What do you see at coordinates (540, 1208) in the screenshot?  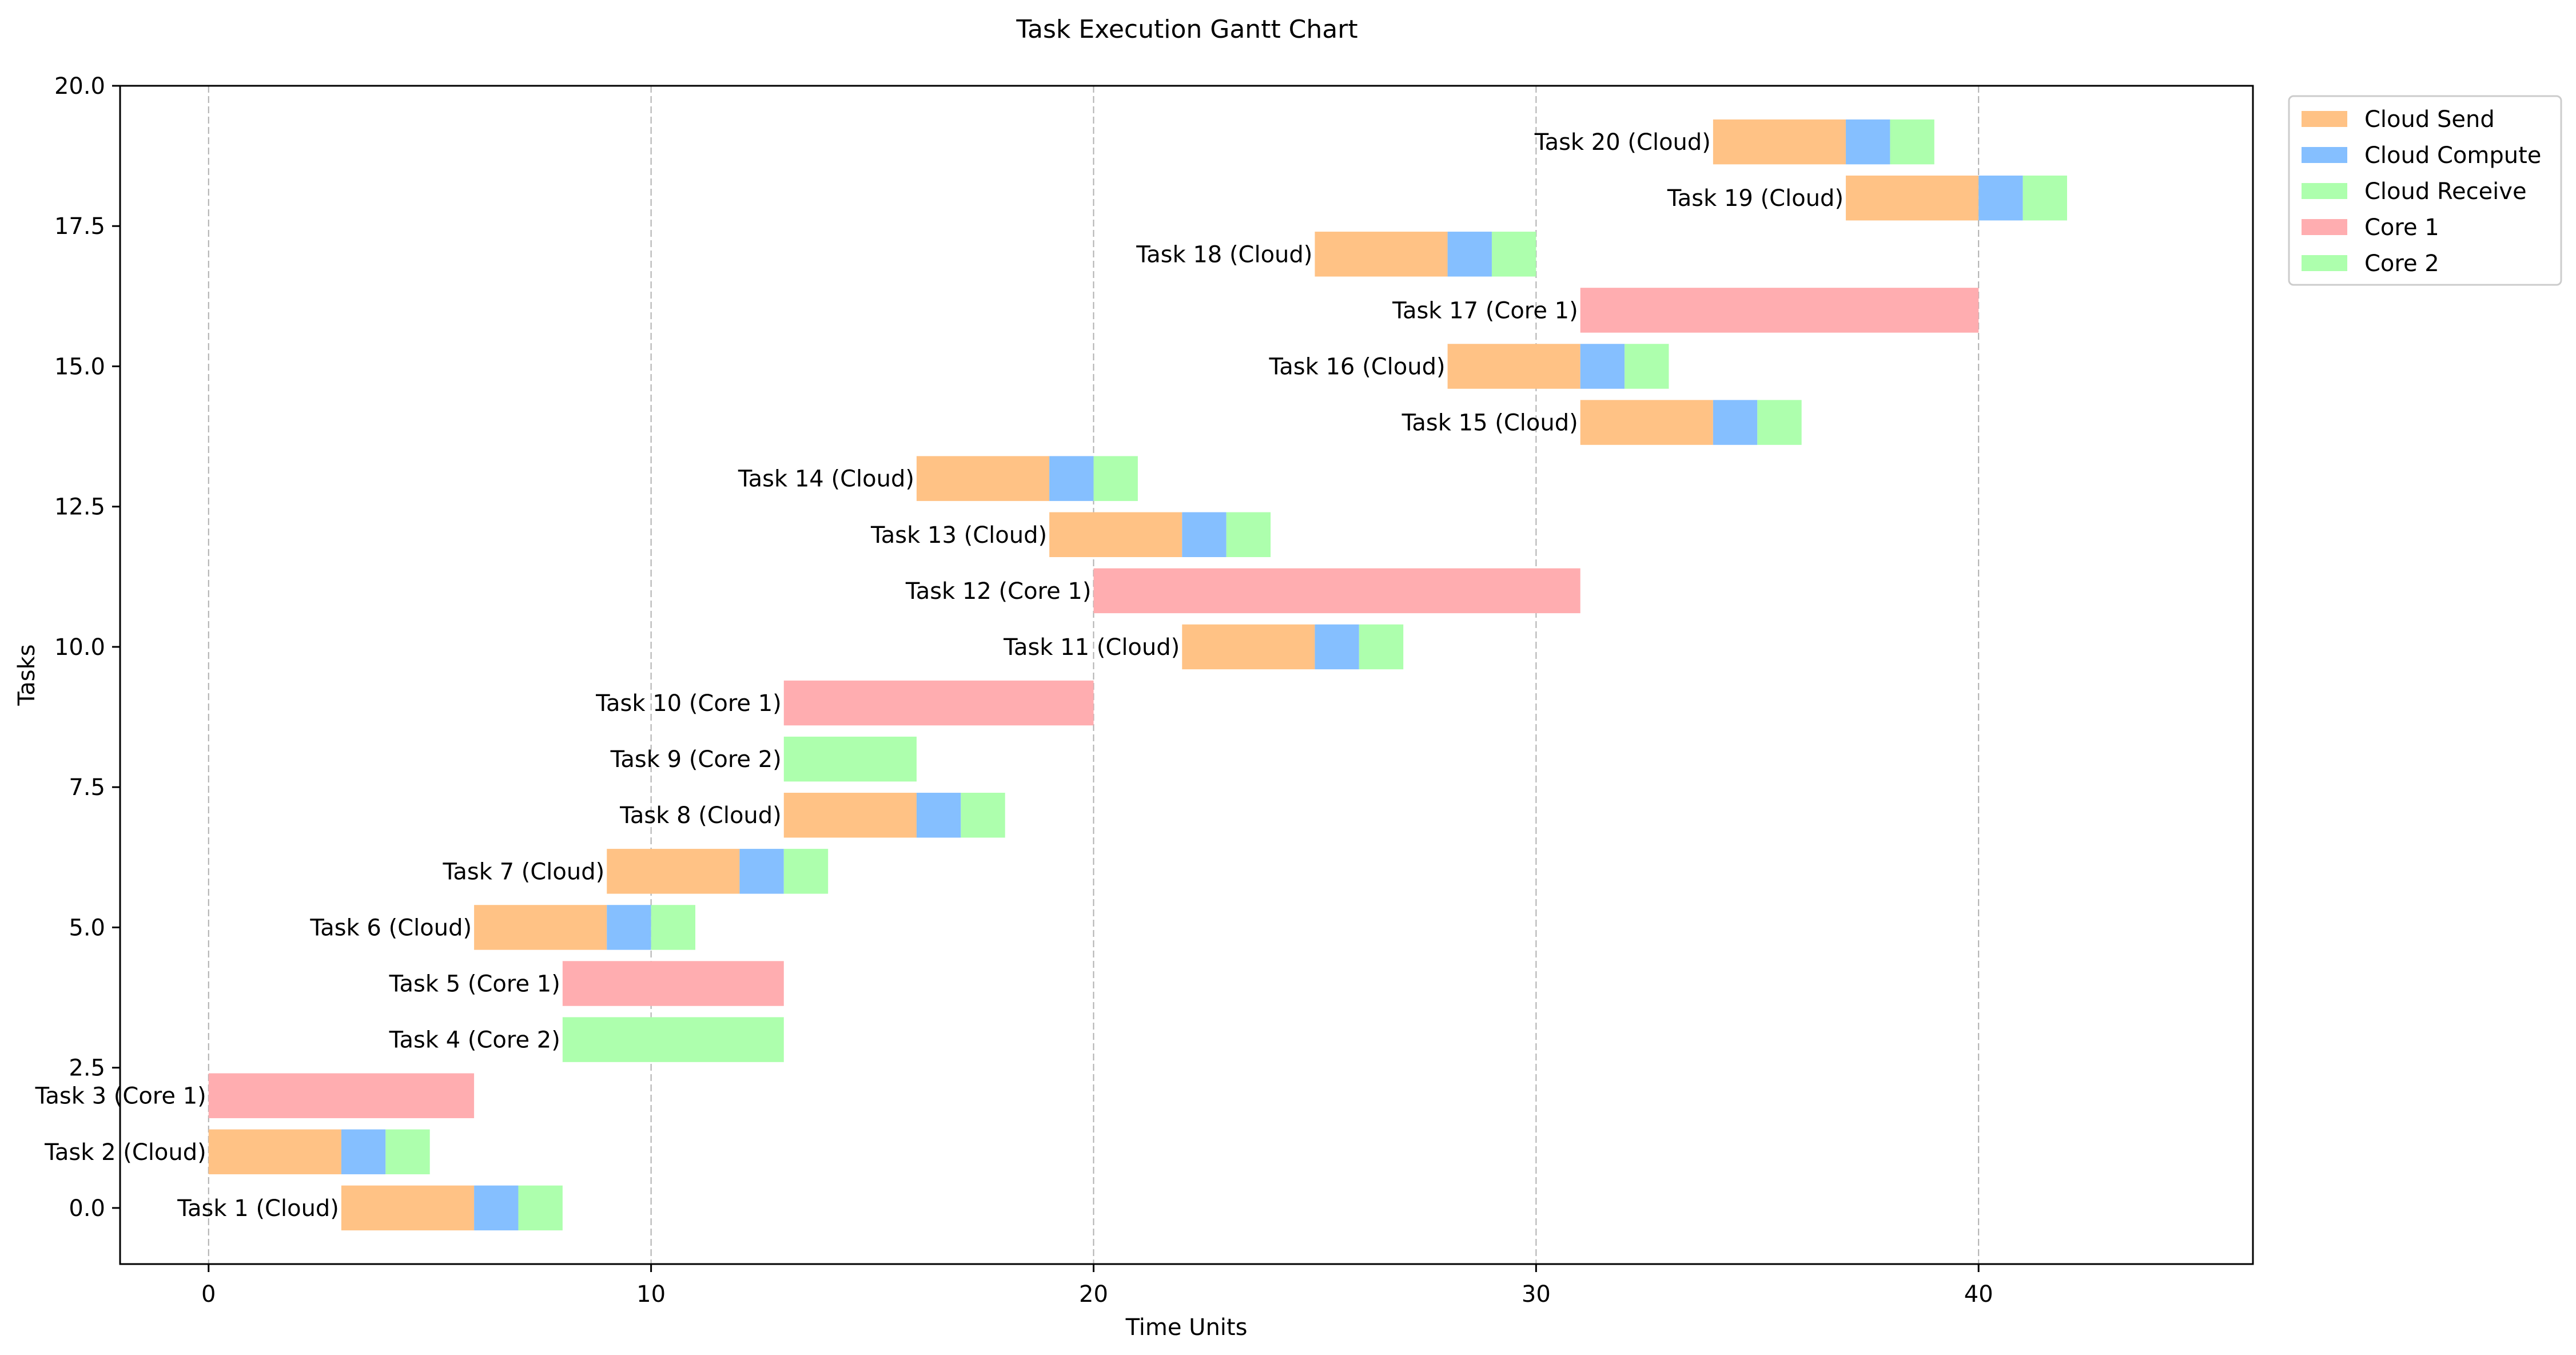 I see `bar-task-1-cloud-receive` at bounding box center [540, 1208].